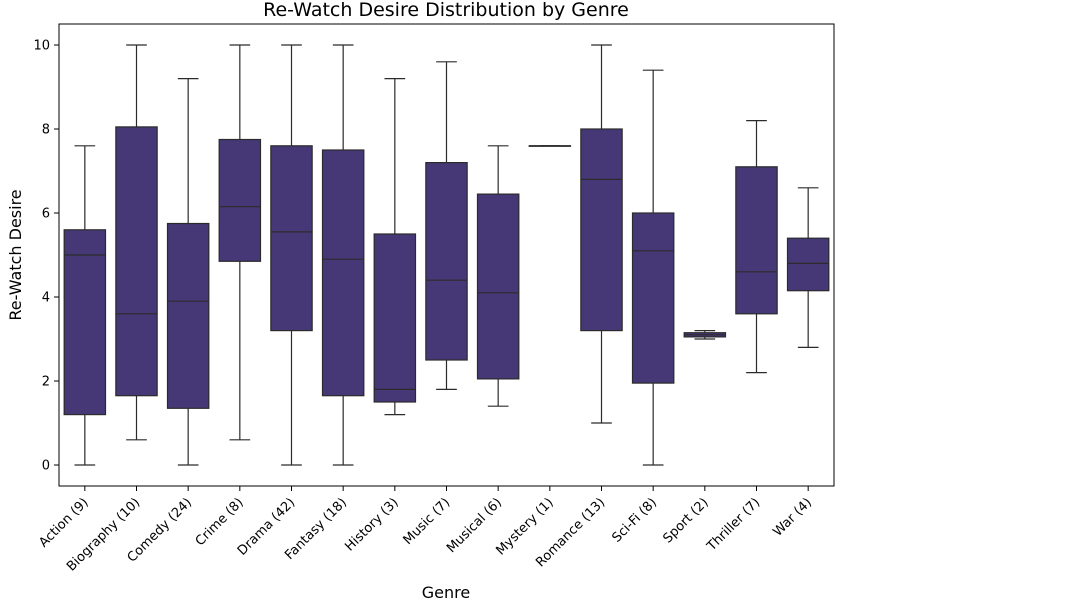 Image resolution: width=1092 pixels, height=600 pixels. Describe the element at coordinates (41, 46) in the screenshot. I see `y-tick-label: 10` at that location.